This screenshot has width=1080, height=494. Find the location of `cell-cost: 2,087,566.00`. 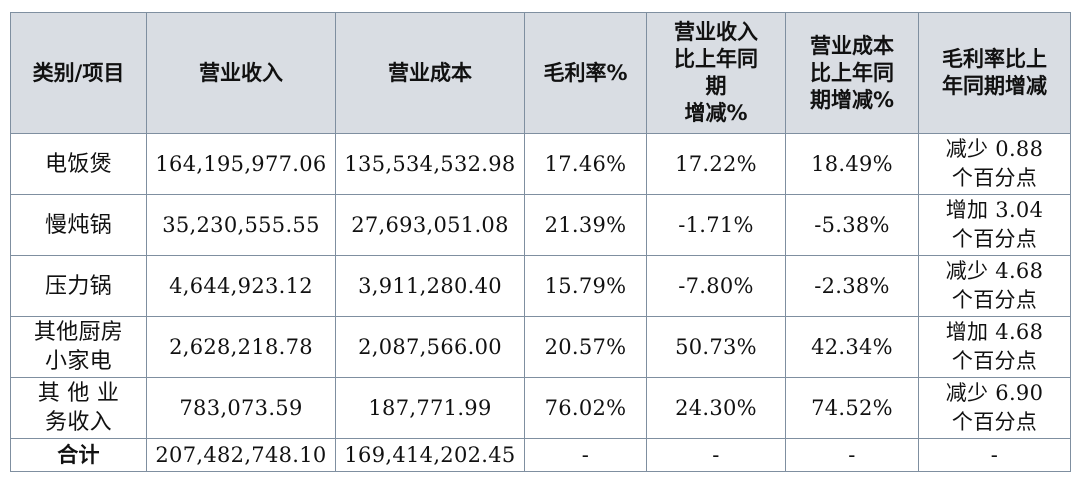

cell-cost: 2,087,566.00 is located at coordinates (430, 347).